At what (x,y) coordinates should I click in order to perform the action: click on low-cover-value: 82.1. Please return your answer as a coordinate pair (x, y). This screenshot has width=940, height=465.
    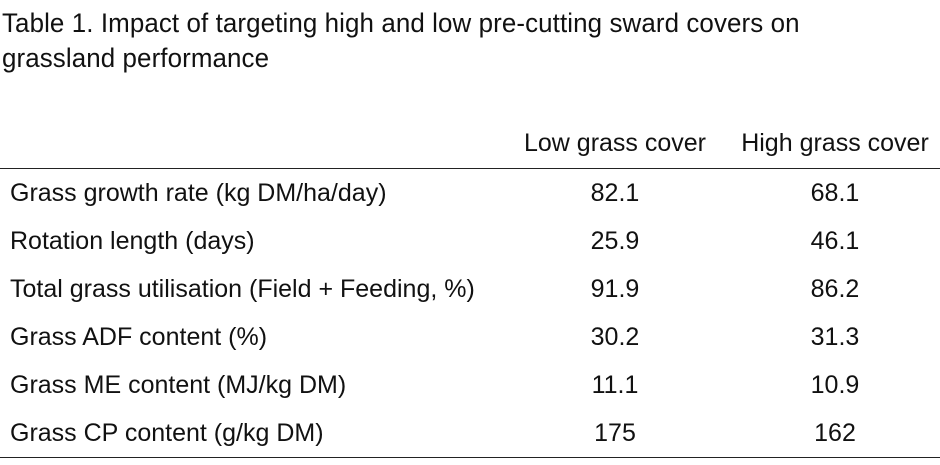
    Looking at the image, I should click on (615, 192).